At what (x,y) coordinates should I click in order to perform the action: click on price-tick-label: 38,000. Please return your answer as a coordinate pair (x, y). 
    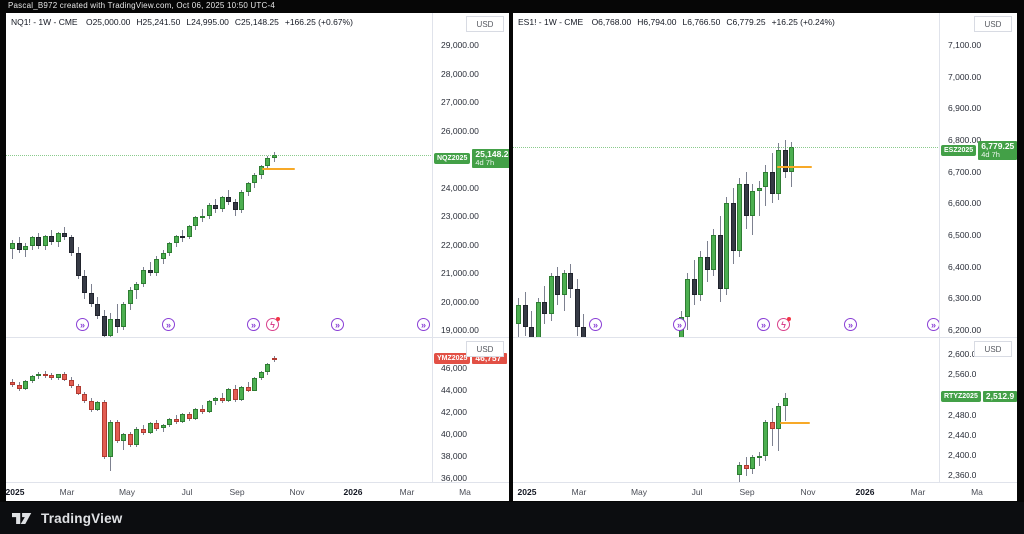
    Looking at the image, I should click on (454, 456).